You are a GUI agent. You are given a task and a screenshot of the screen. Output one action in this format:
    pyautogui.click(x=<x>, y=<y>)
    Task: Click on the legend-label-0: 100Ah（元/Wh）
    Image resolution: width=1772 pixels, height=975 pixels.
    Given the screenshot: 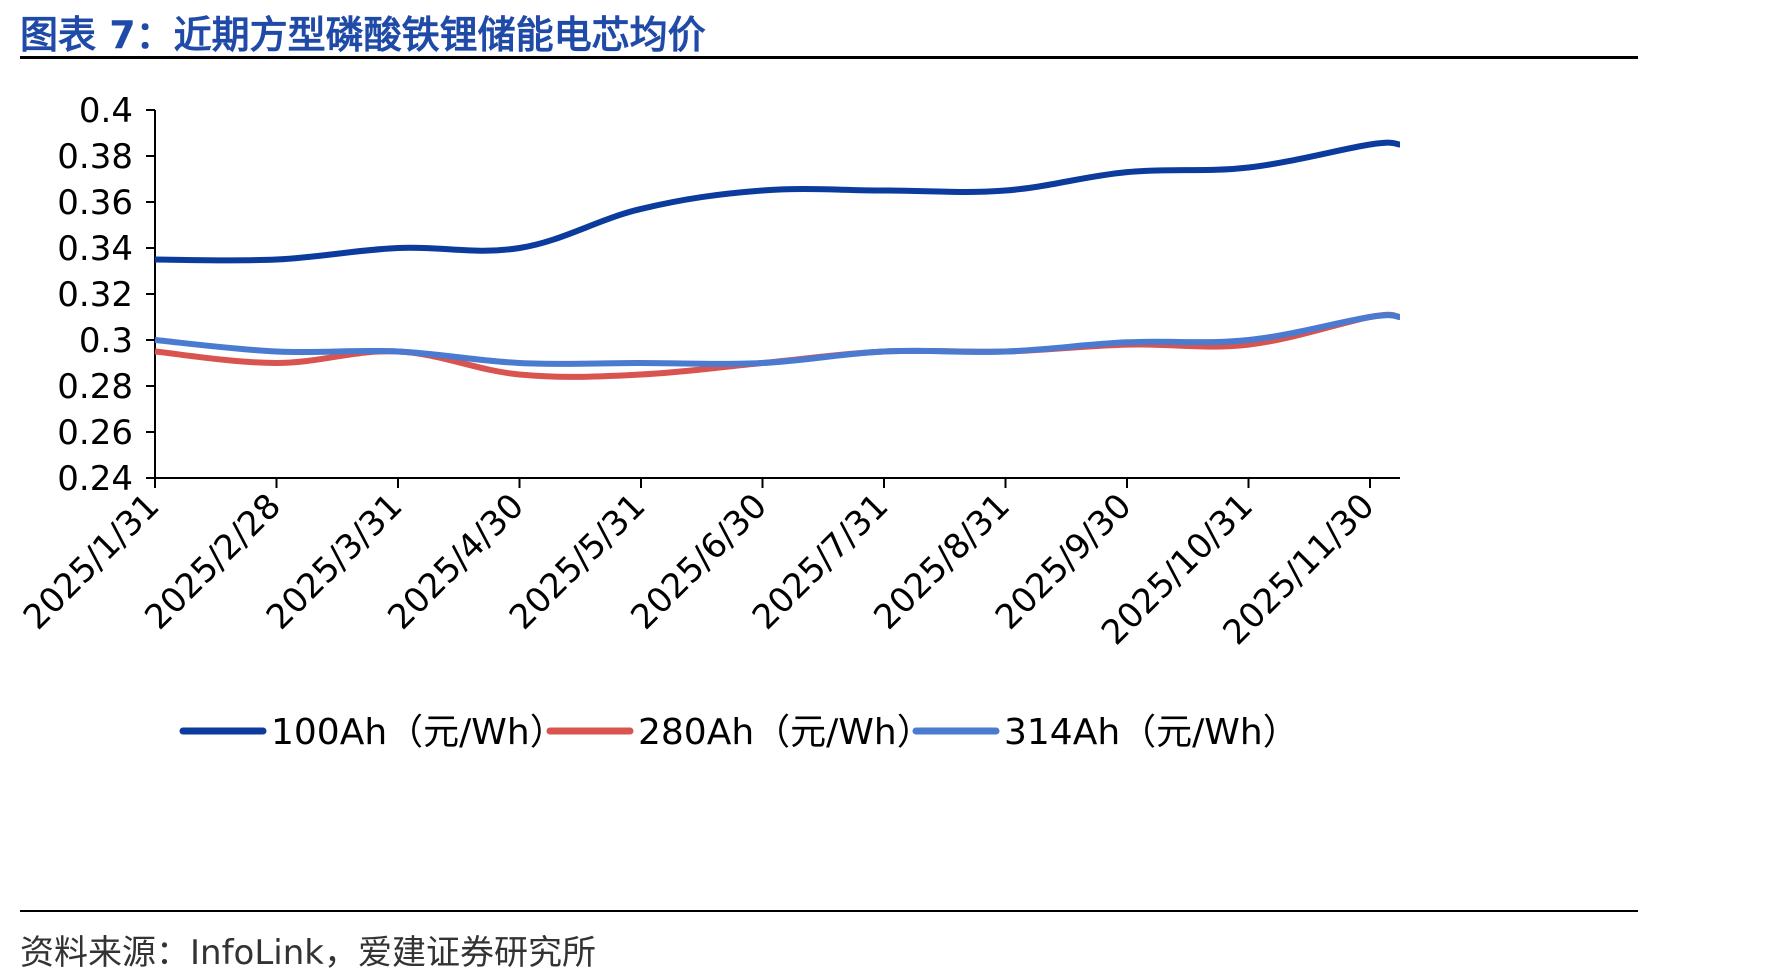 What is the action you would take?
    pyautogui.click(x=418, y=732)
    